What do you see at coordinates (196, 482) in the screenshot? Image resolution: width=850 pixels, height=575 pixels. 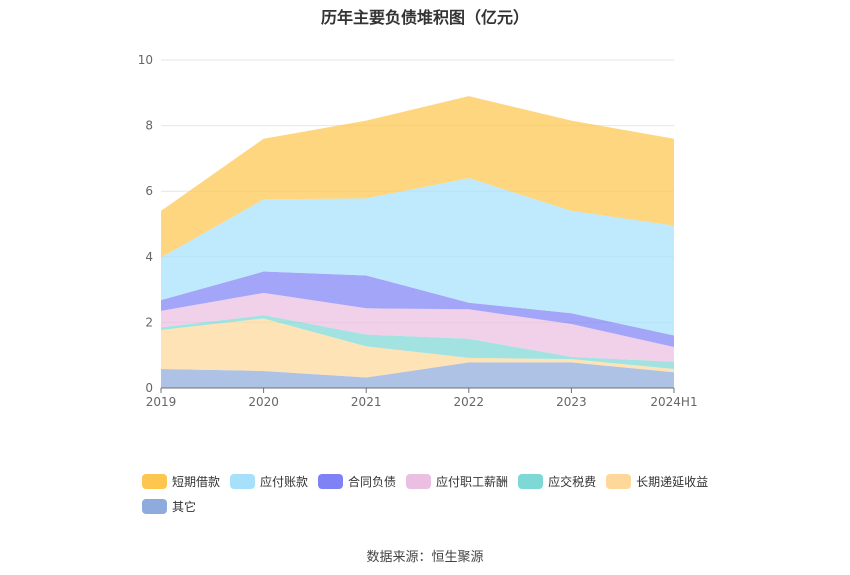 I see `legend-label: 短期借款` at bounding box center [196, 482].